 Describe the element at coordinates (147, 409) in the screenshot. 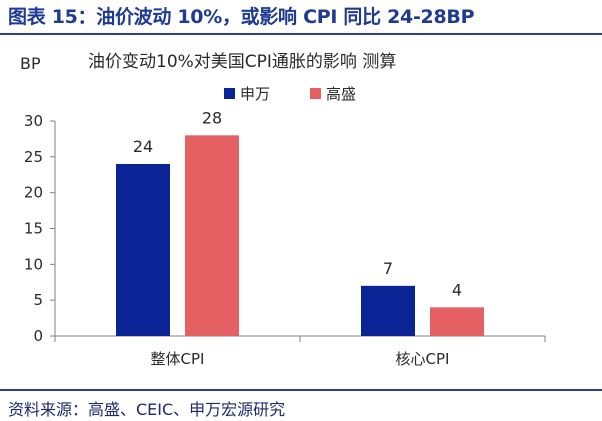

I see `source-note: 资料来源：高盛、CEIC、申万宏源研究` at that location.